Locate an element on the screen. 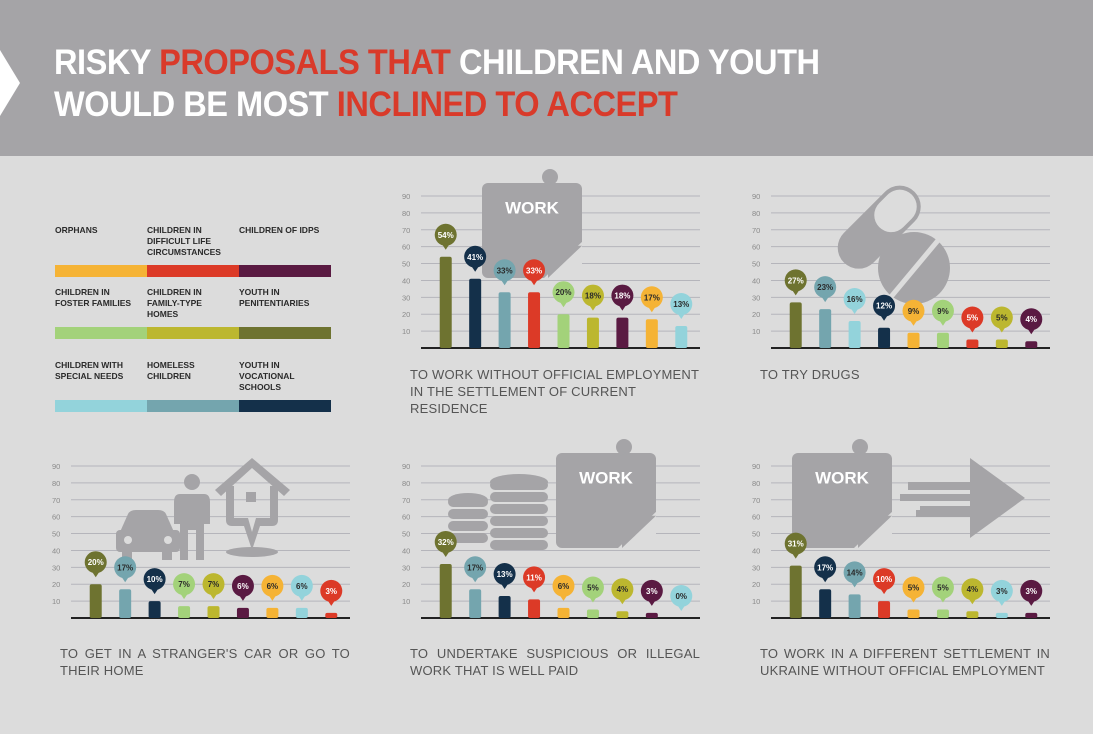  car-light is located at coordinates (128, 540).